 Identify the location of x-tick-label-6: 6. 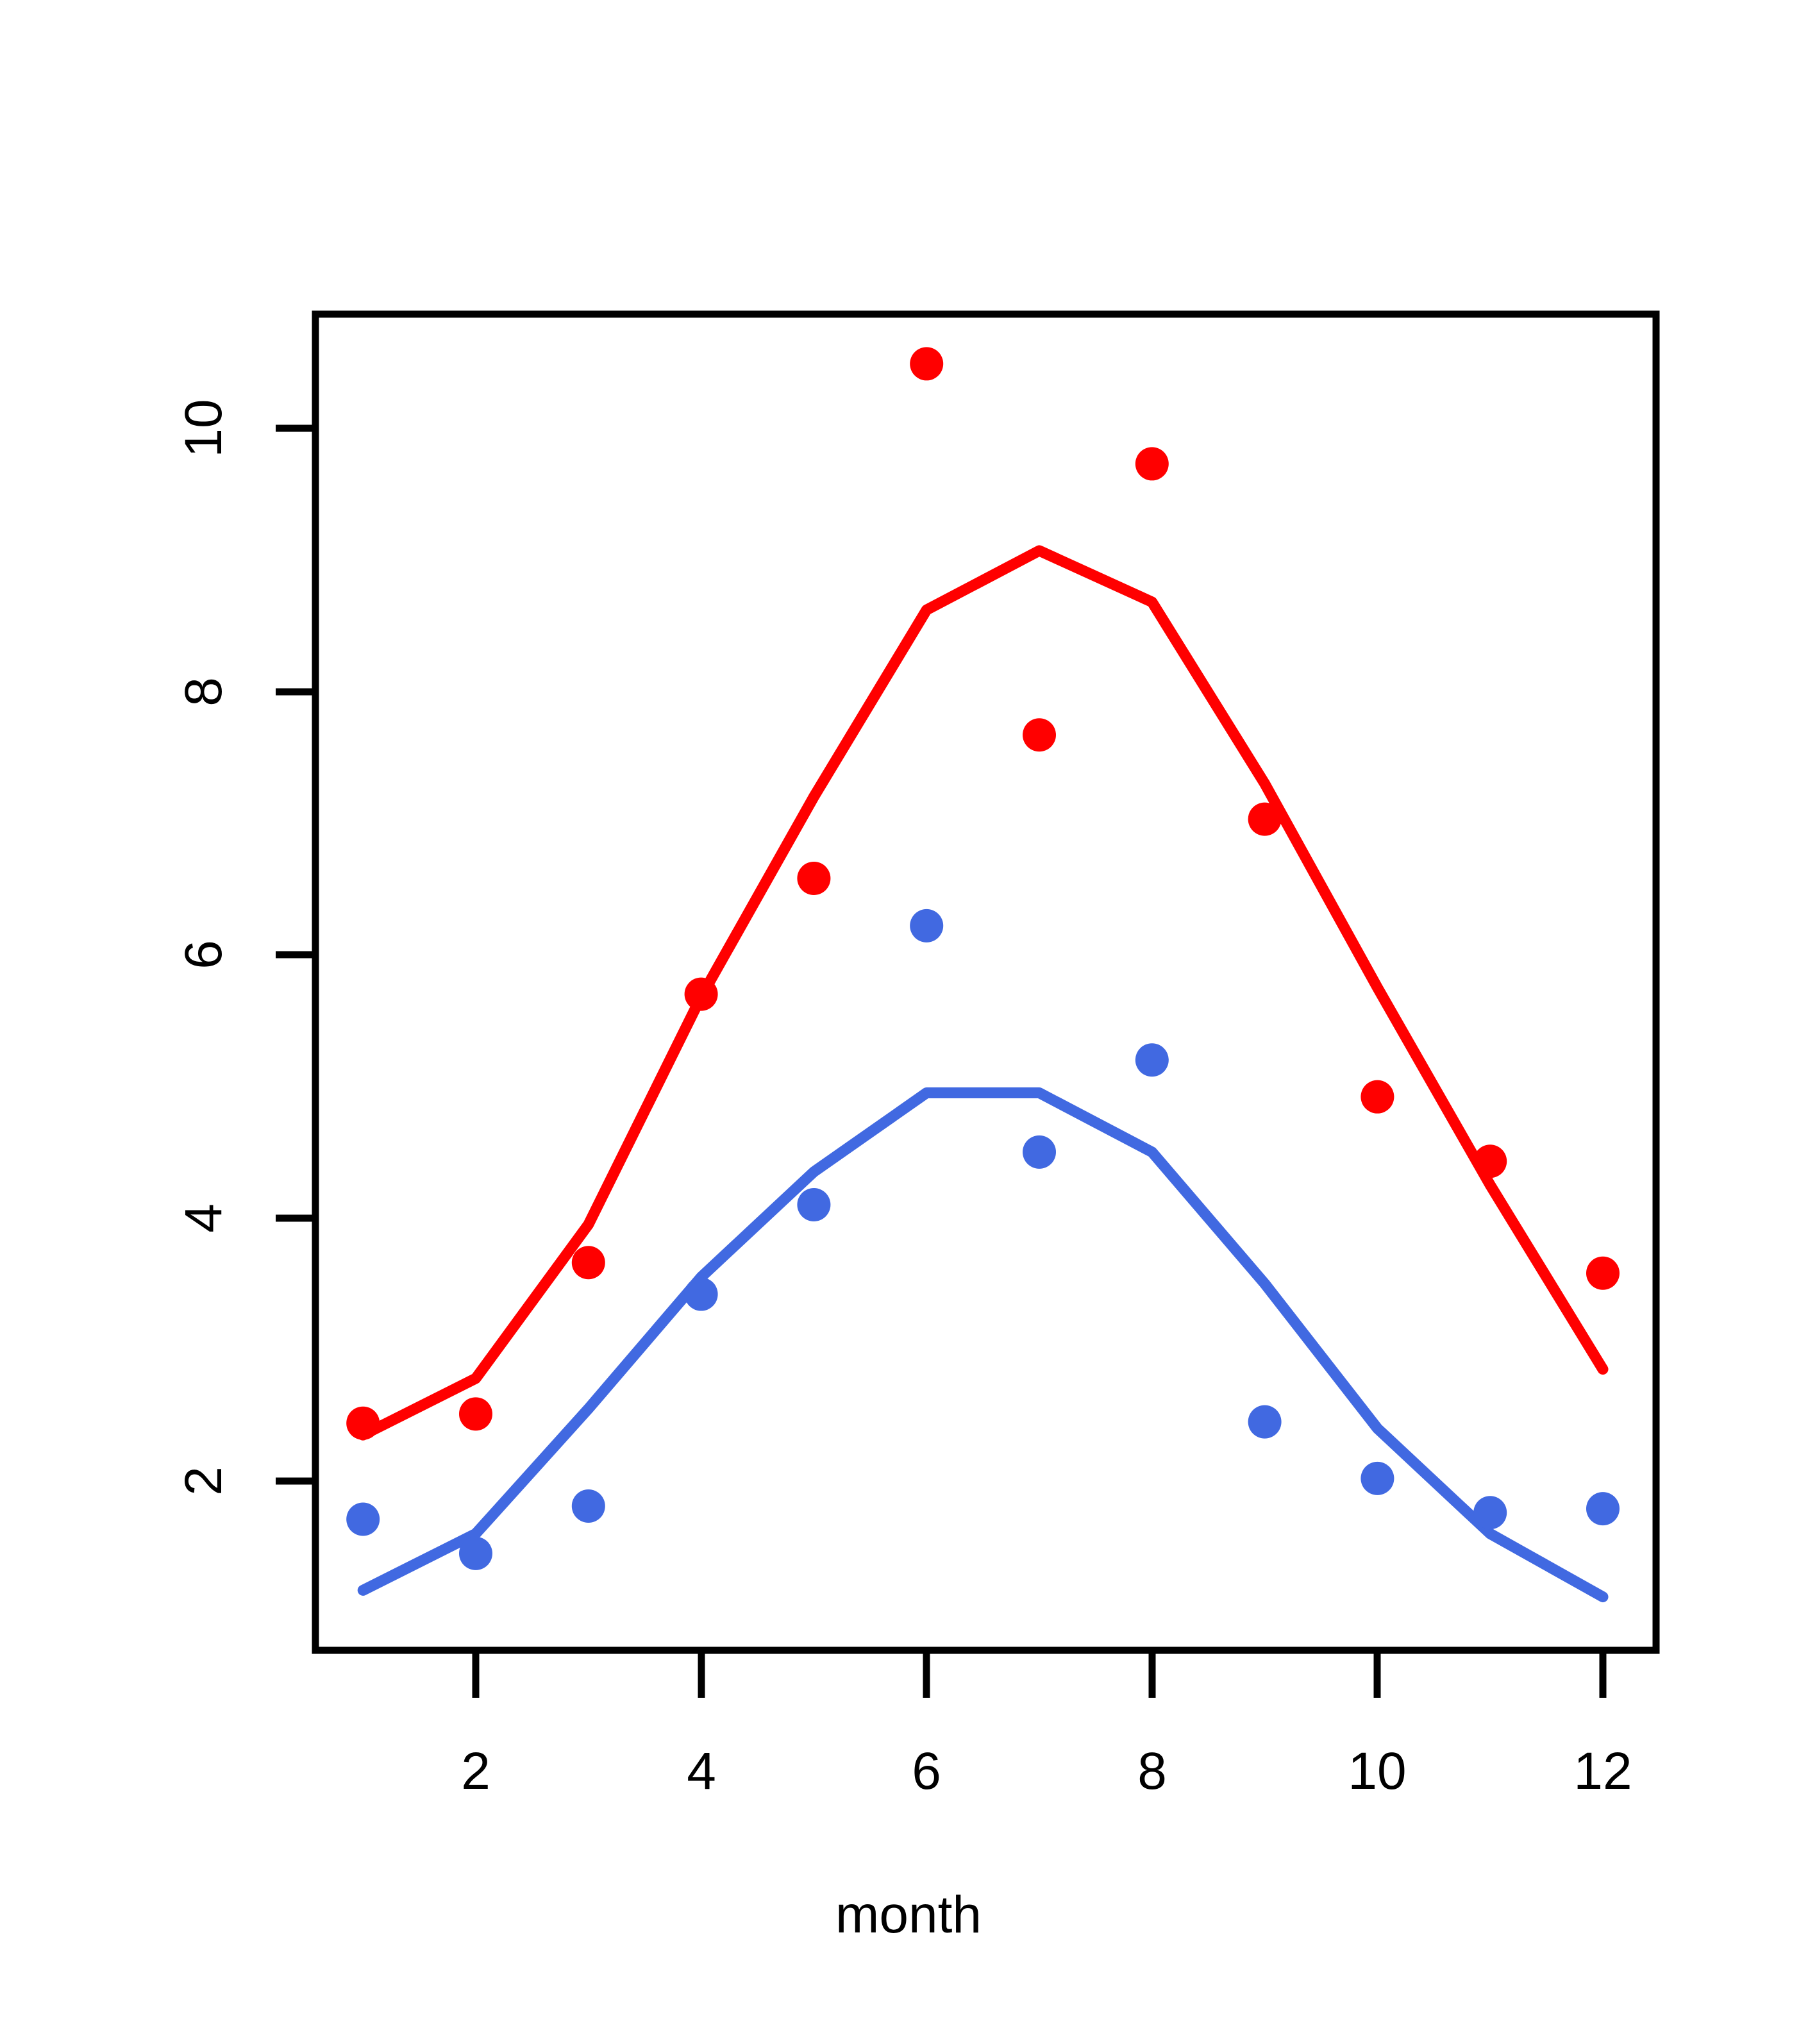
(926, 1771).